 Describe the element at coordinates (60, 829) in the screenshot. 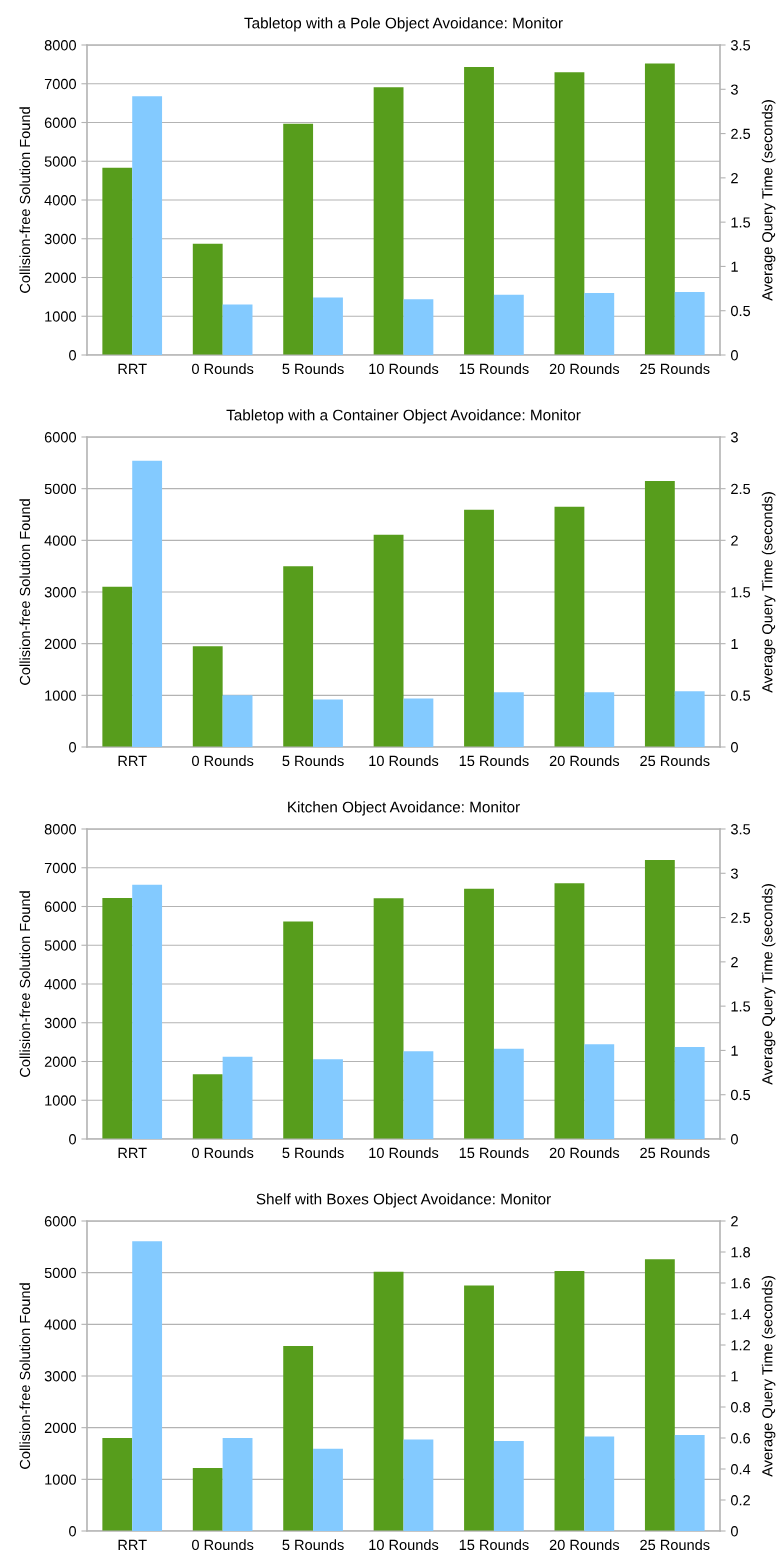

I see `y-tick-label: 8000` at that location.